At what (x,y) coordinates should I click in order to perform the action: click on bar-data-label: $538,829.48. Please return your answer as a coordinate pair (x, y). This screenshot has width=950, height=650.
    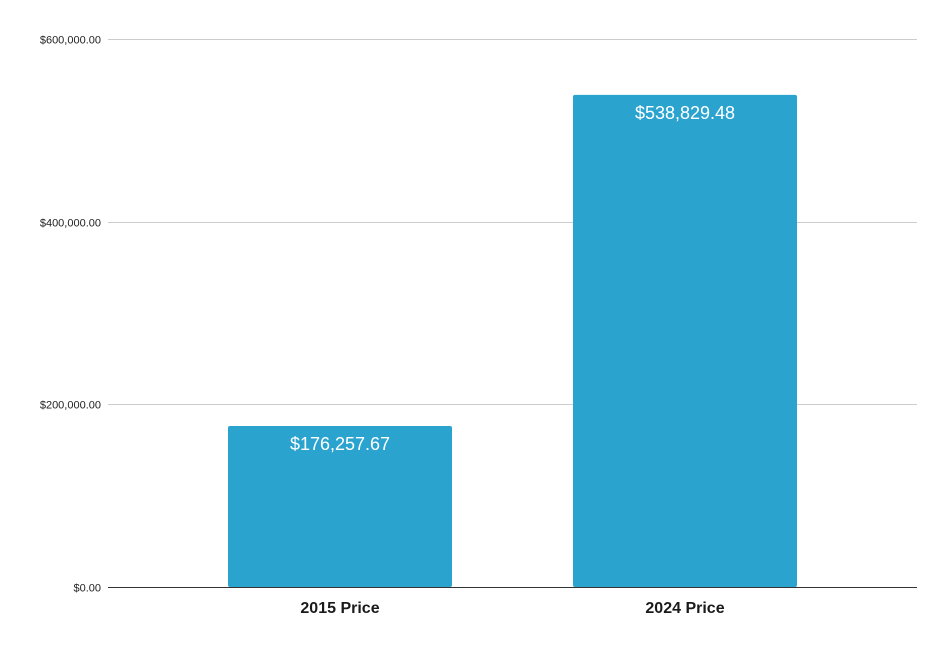
    Looking at the image, I should click on (685, 113).